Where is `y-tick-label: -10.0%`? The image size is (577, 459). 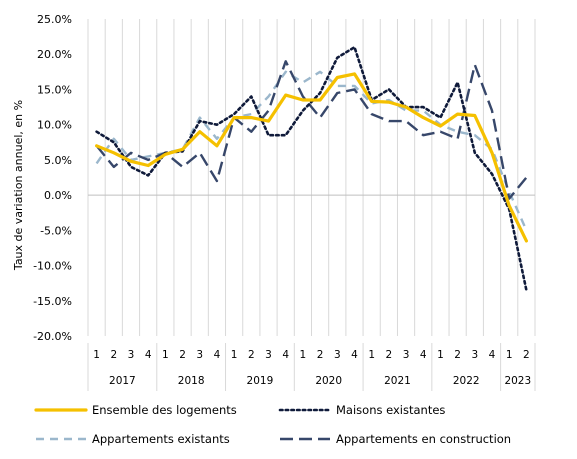
y-tick-label: -10.0% is located at coordinates (52, 266).